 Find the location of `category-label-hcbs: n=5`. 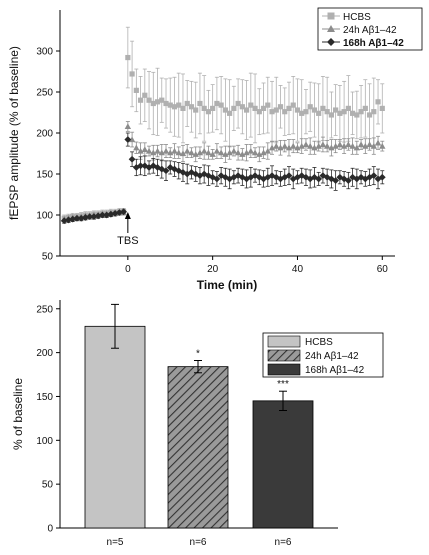

category-label-hcbs: n=5 is located at coordinates (115, 542).